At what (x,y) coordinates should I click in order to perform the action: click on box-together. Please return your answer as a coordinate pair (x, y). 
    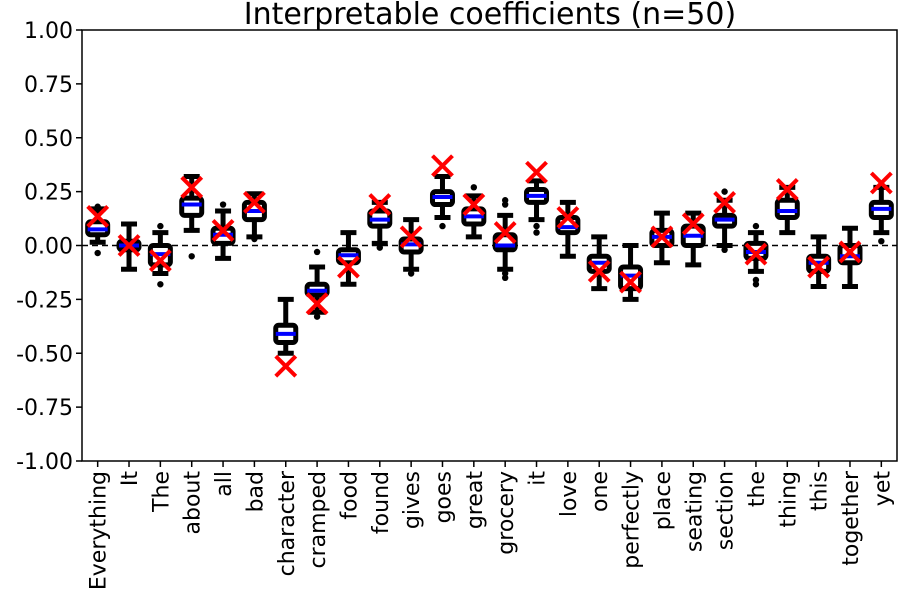
    Looking at the image, I should click on (850, 257).